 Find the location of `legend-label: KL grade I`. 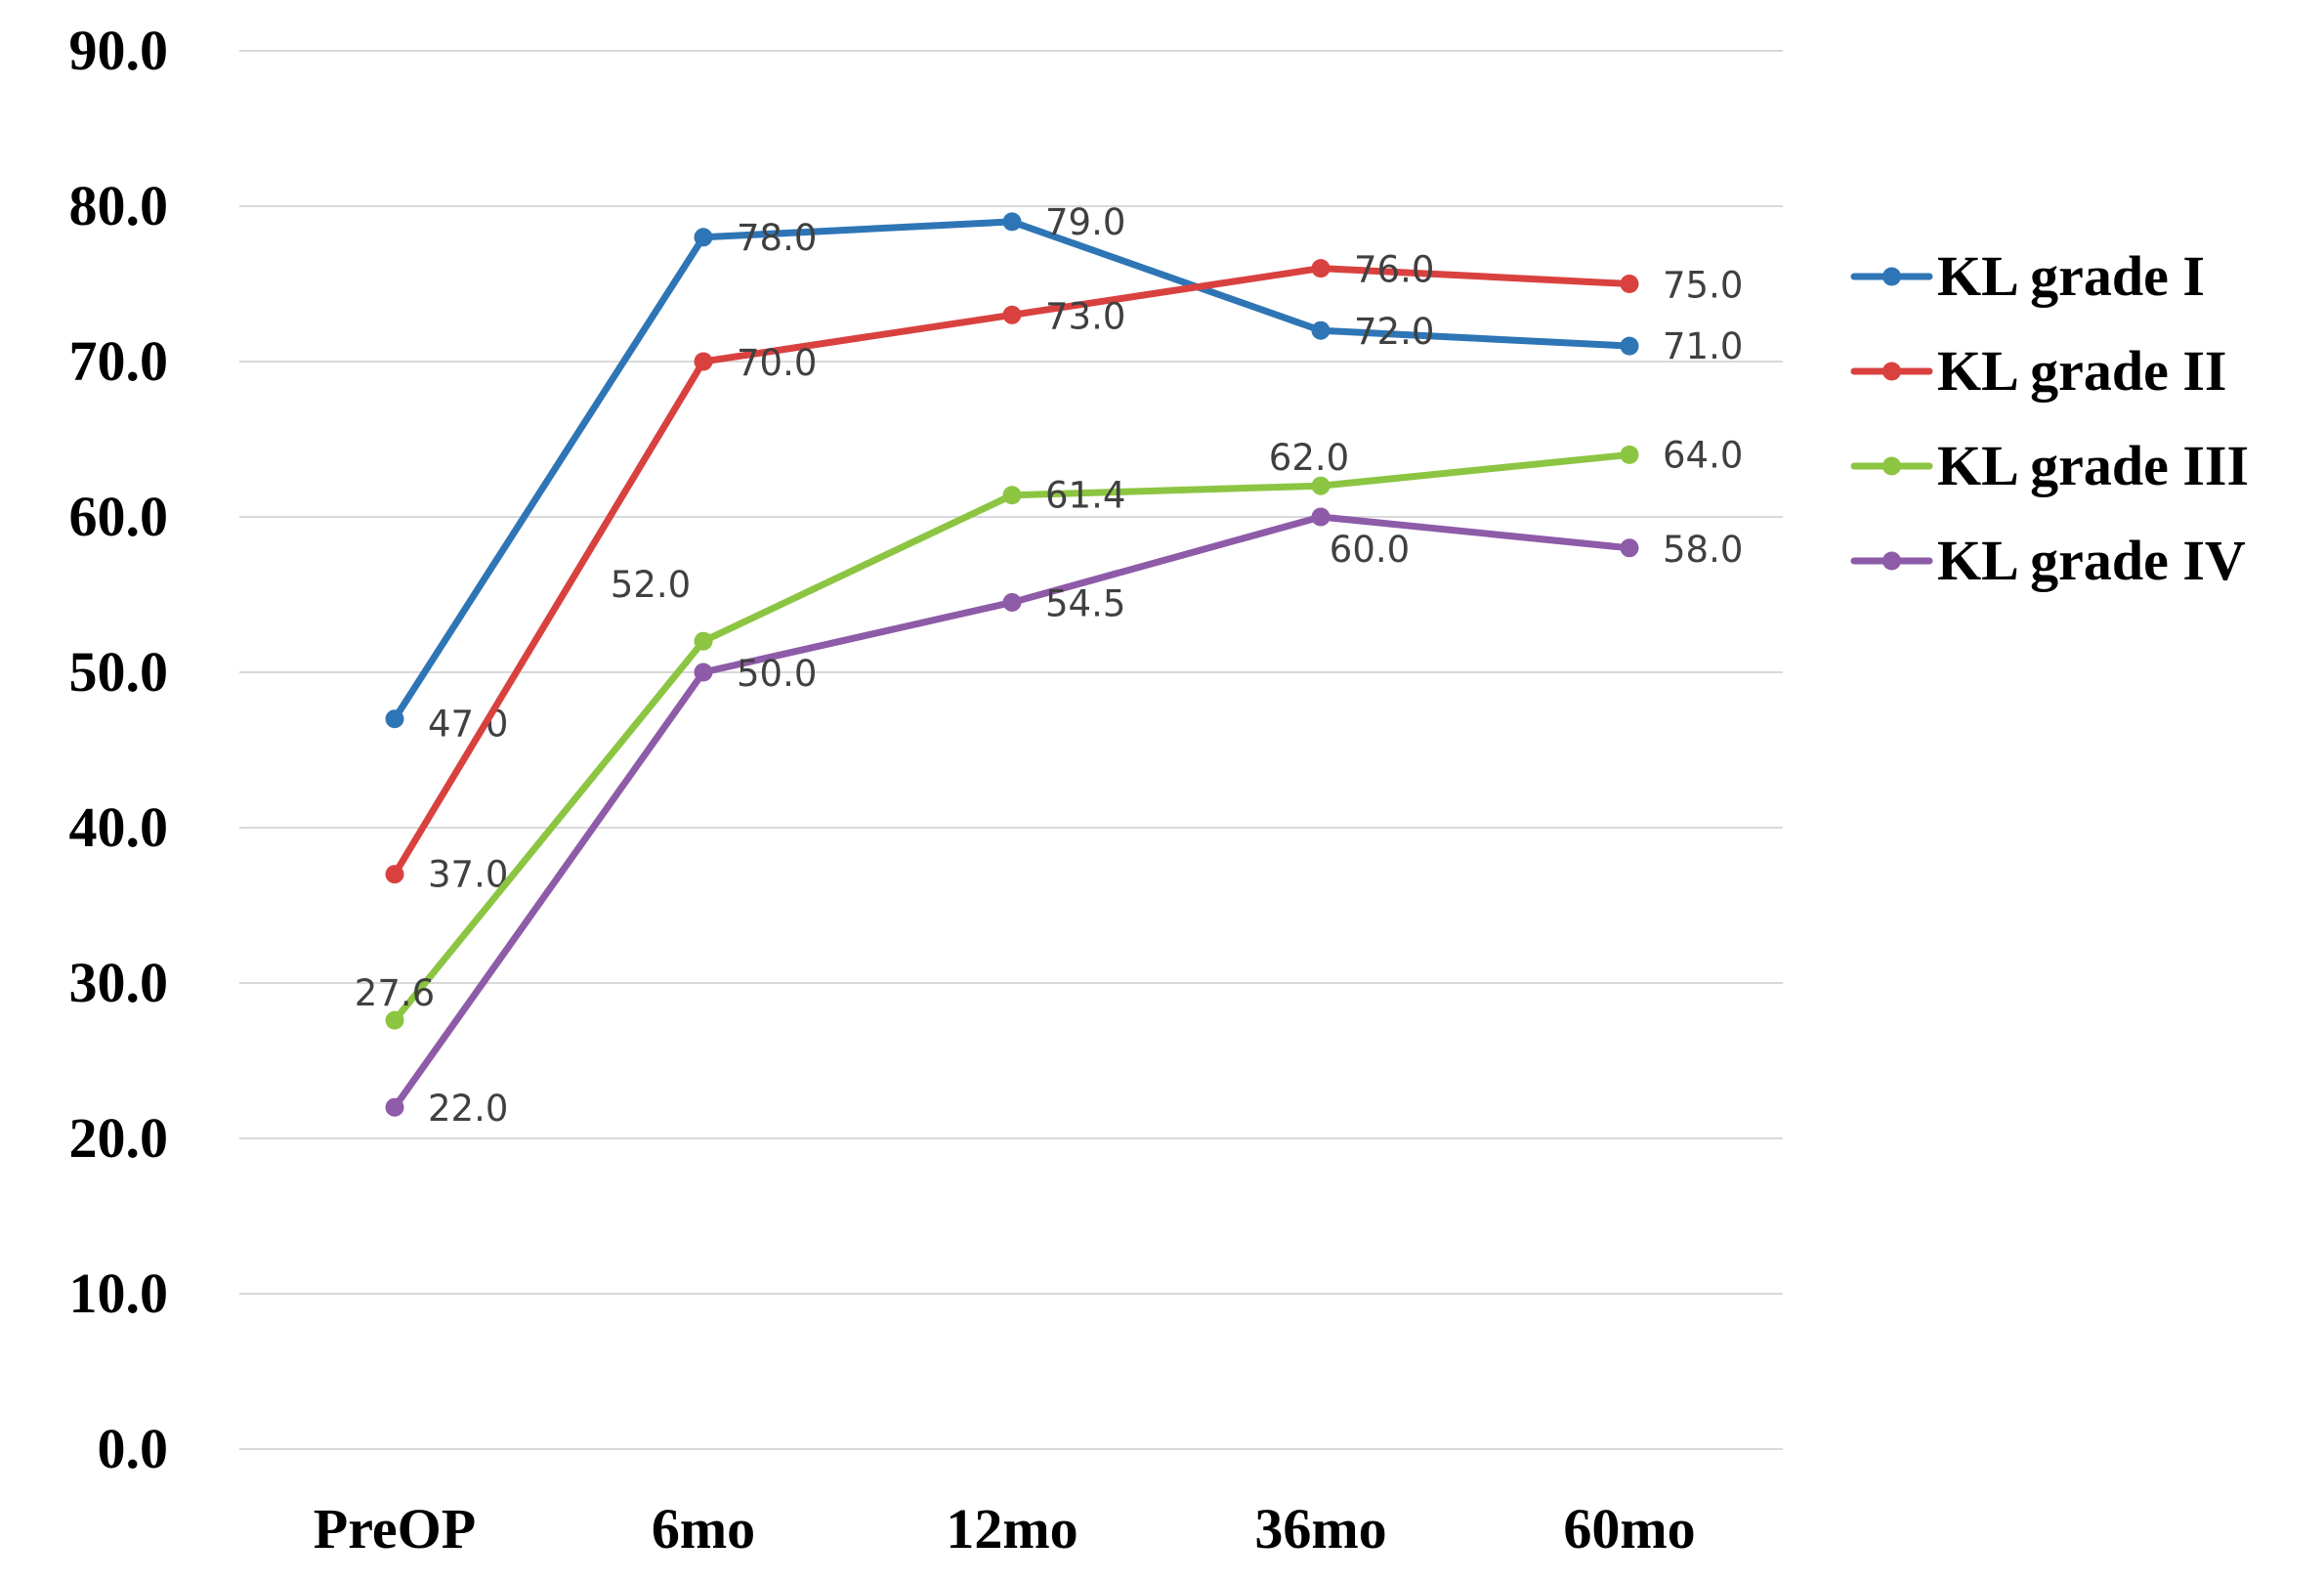

legend-label: KL grade I is located at coordinates (2071, 276).